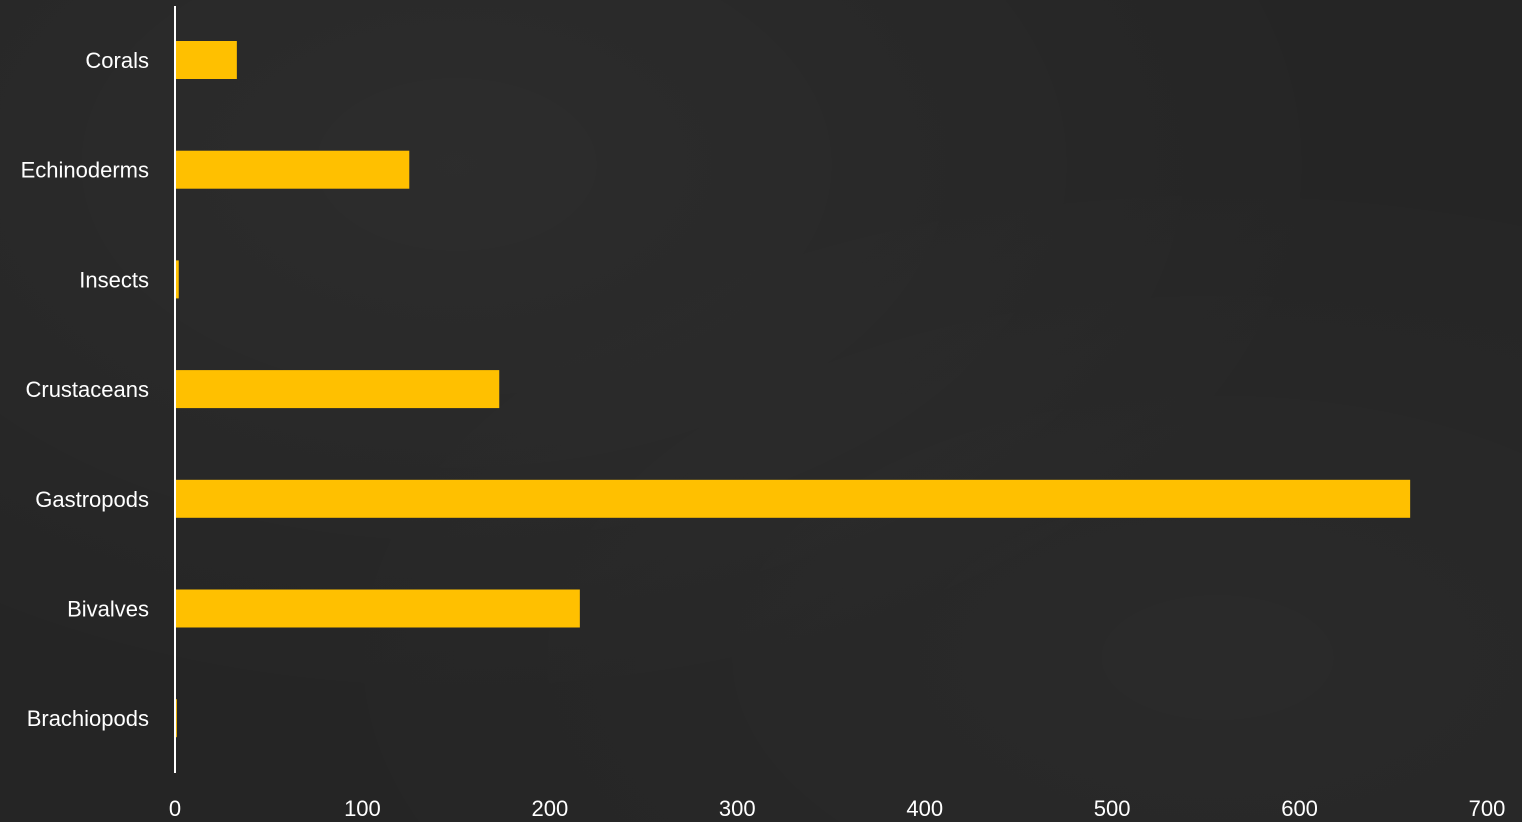 The height and width of the screenshot is (822, 1522). Describe the element at coordinates (177, 279) in the screenshot. I see `bar-insects` at that location.